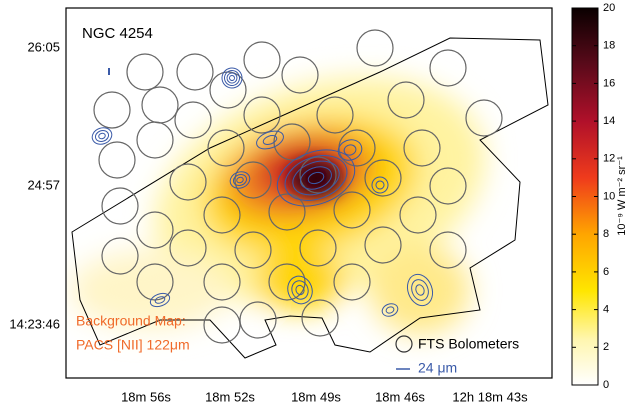 This screenshot has width=632, height=417. What do you see at coordinates (133, 345) in the screenshot?
I see `legend-background: PACS [NII] 122μm` at bounding box center [133, 345].